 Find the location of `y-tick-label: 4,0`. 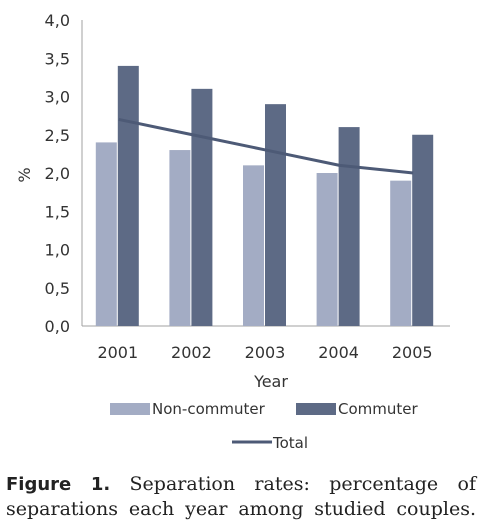

y-tick-label: 4,0 is located at coordinates (57, 20).